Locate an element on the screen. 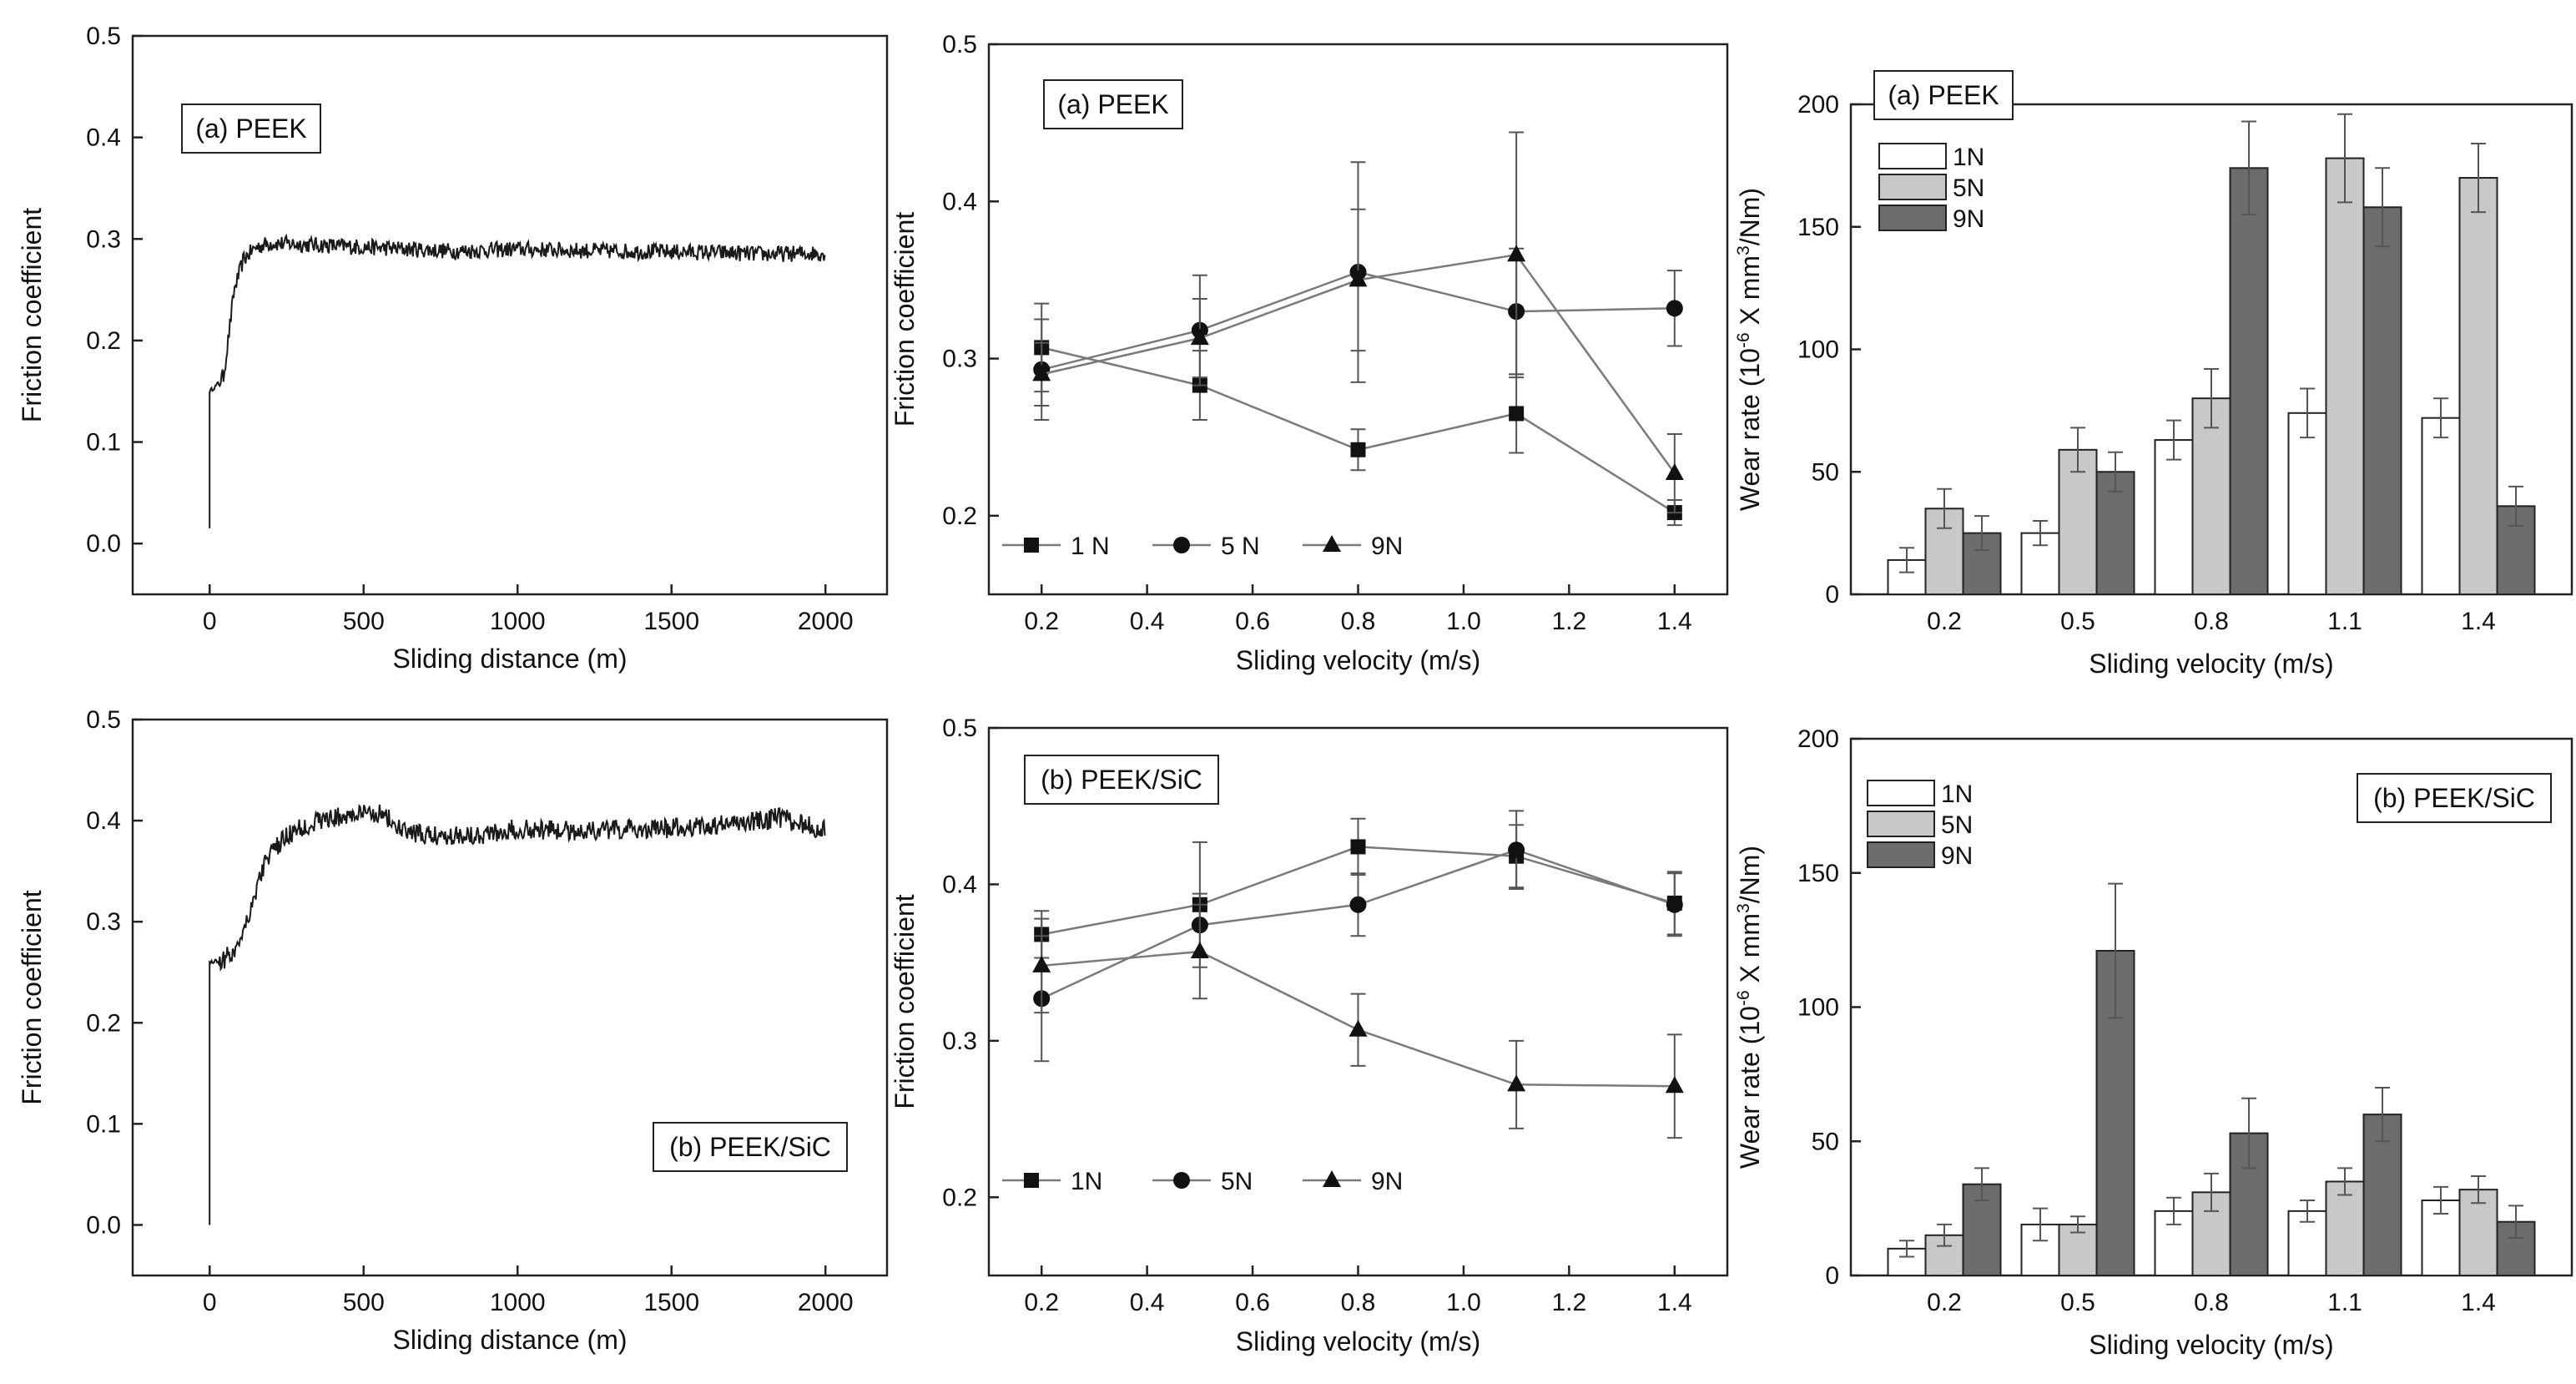 The width and height of the screenshot is (2576, 1384). y-axis-label: Wear rate (10-6 X mm3/Nm) is located at coordinates (1749, 1007).